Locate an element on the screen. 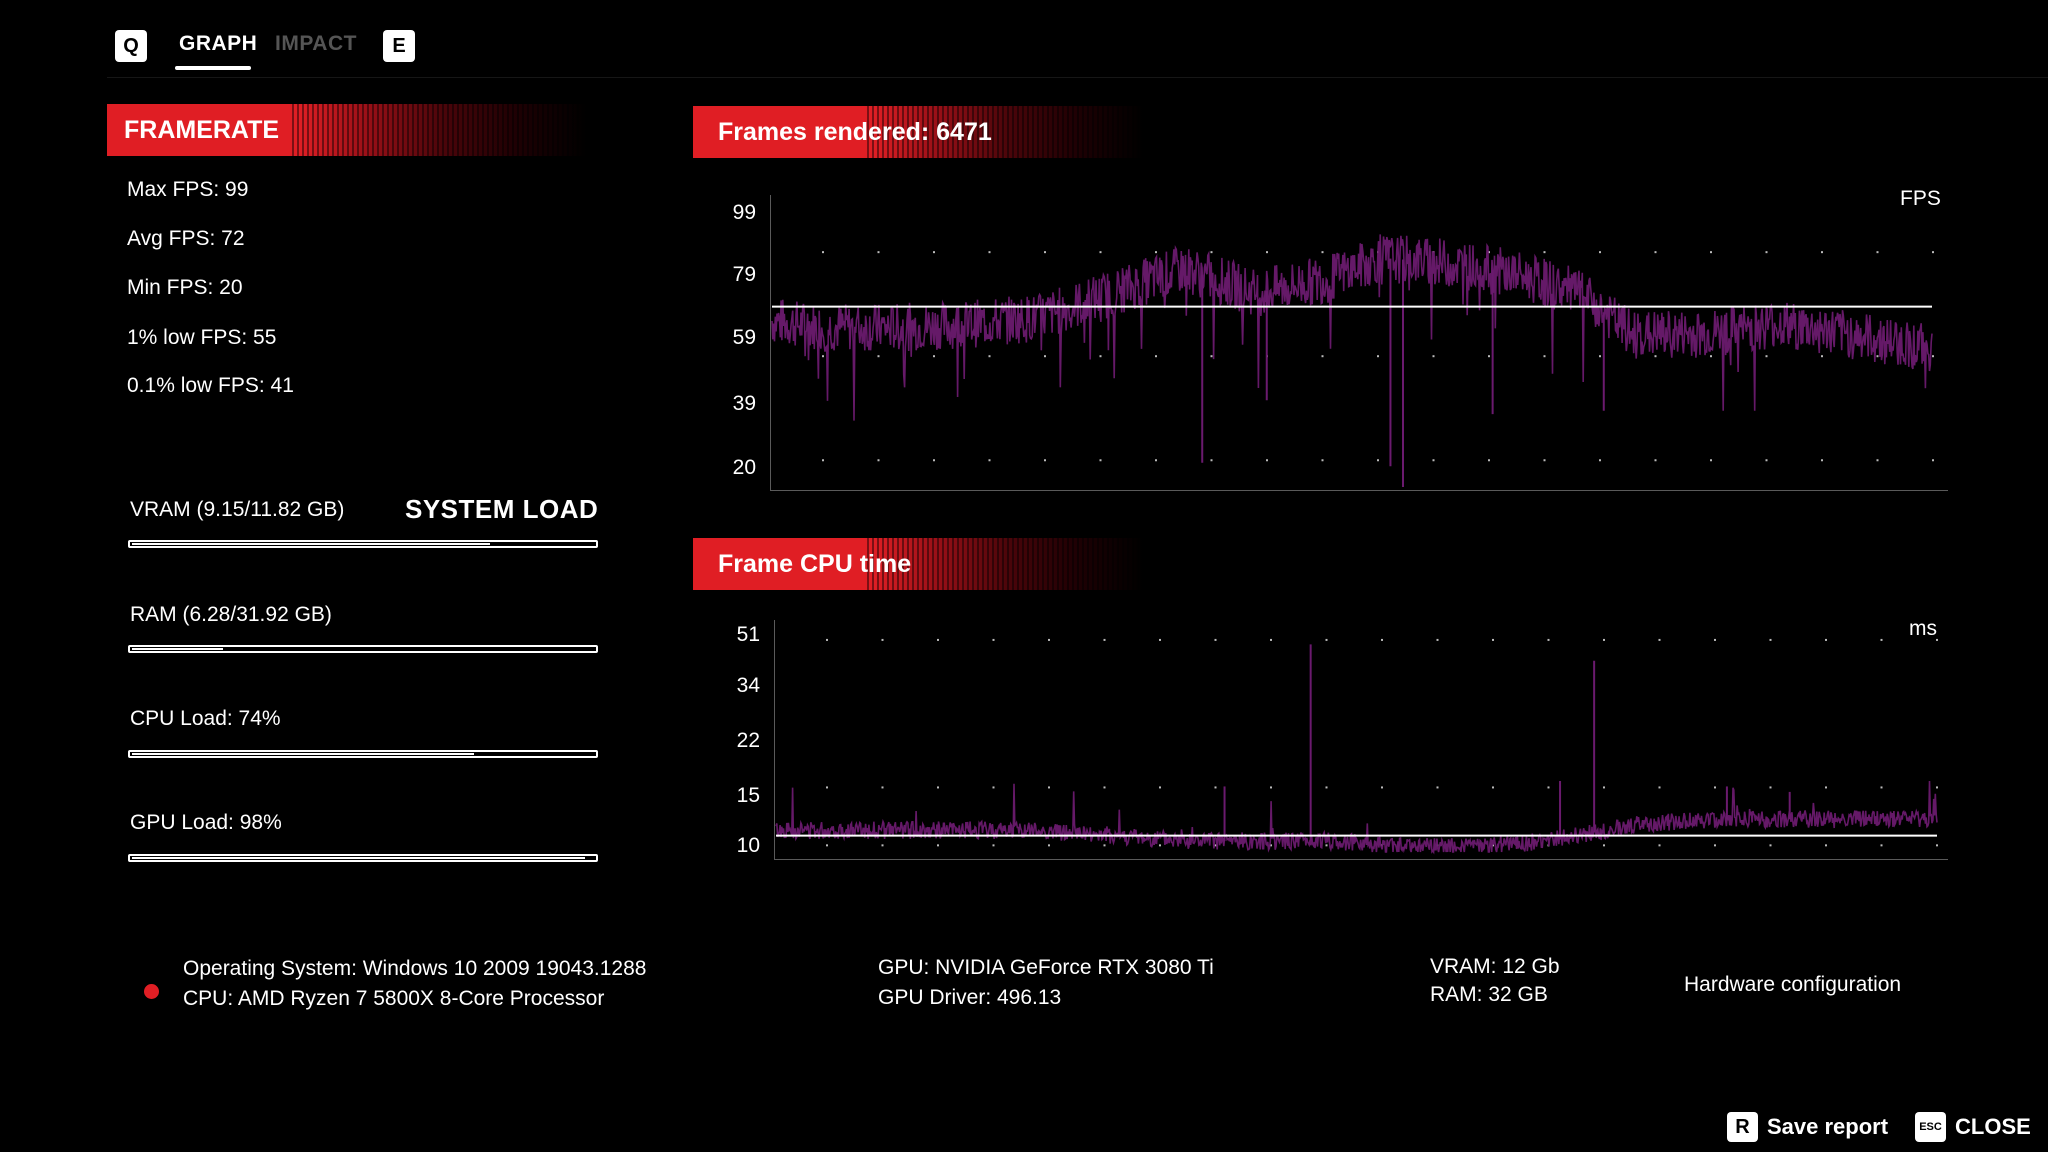 The image size is (2048, 1152). cpu-tick-51: 51 is located at coordinates (748, 634).